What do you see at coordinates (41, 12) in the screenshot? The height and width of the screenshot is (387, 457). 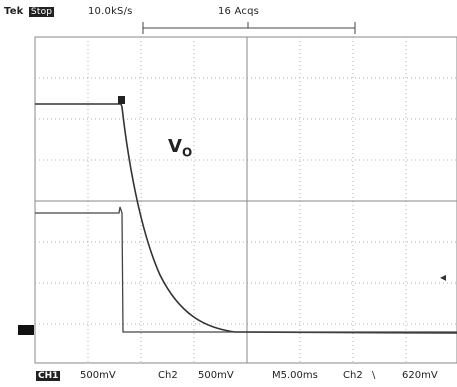 I see `acquisition-mode-badge: Stop` at bounding box center [41, 12].